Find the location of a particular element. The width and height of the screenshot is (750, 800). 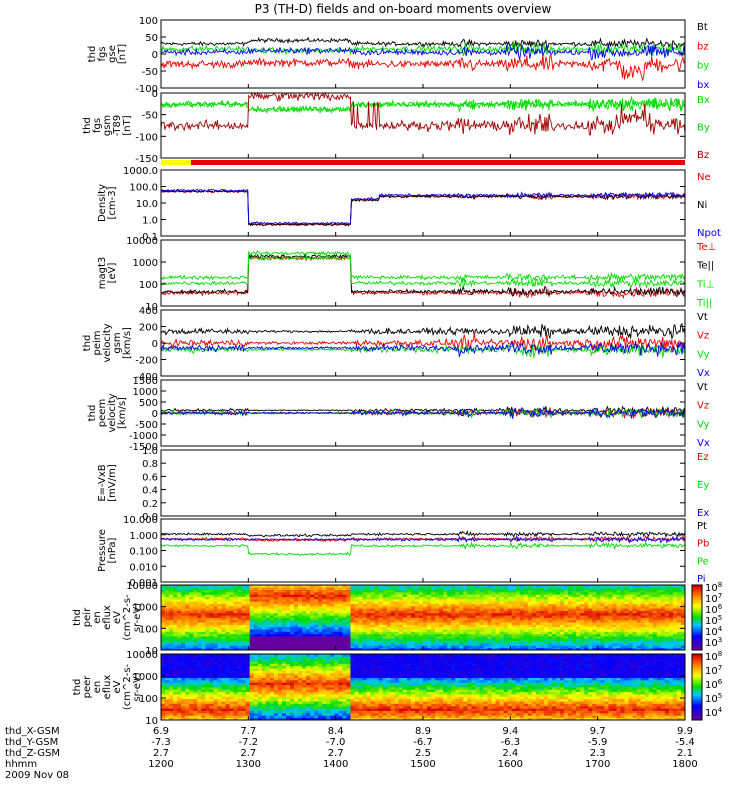

legend-label: Ez is located at coordinates (703, 457).